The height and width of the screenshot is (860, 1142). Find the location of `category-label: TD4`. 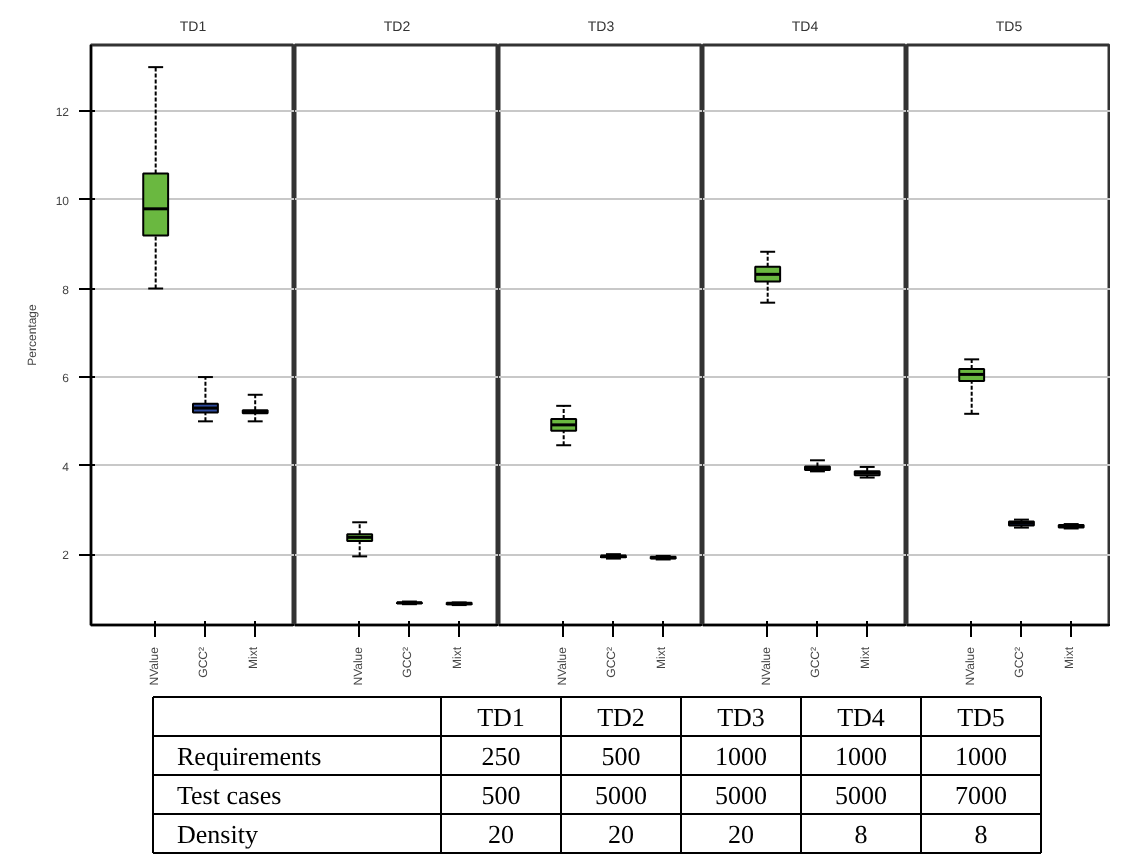

category-label: TD4 is located at coordinates (861, 716).